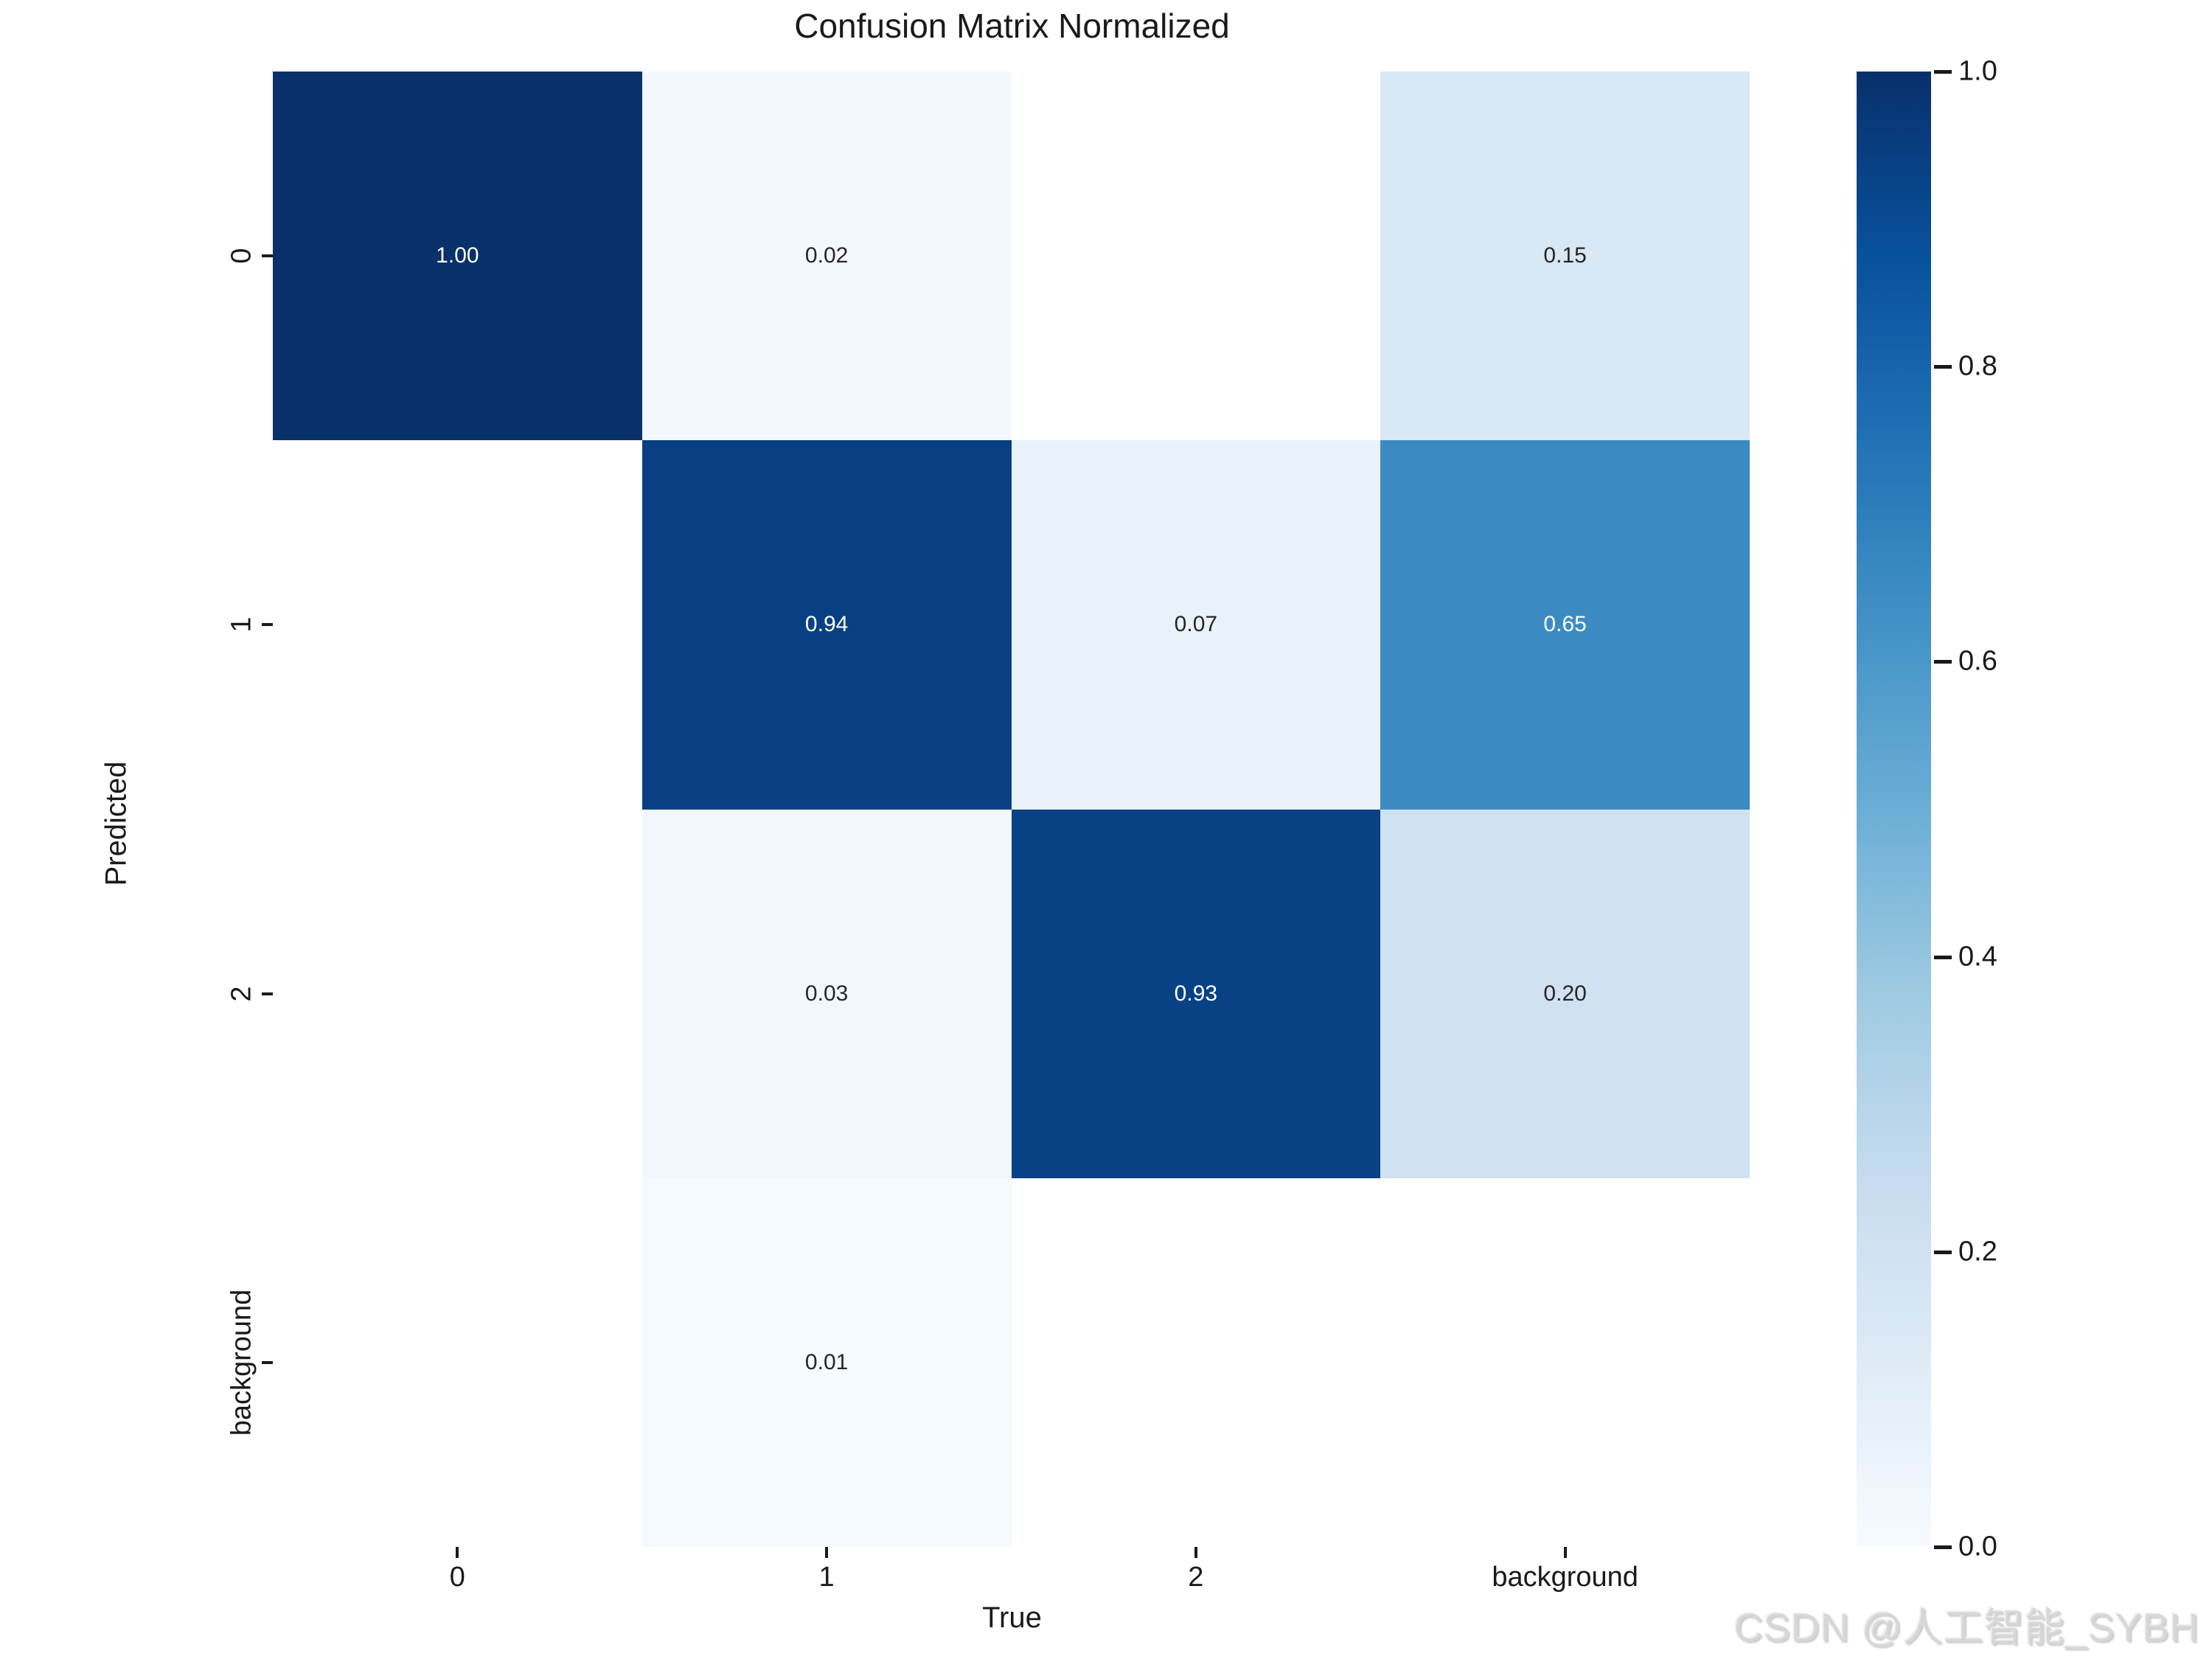  Describe the element at coordinates (457, 1362) in the screenshot. I see `heatmap-cell-r3-c0` at that location.